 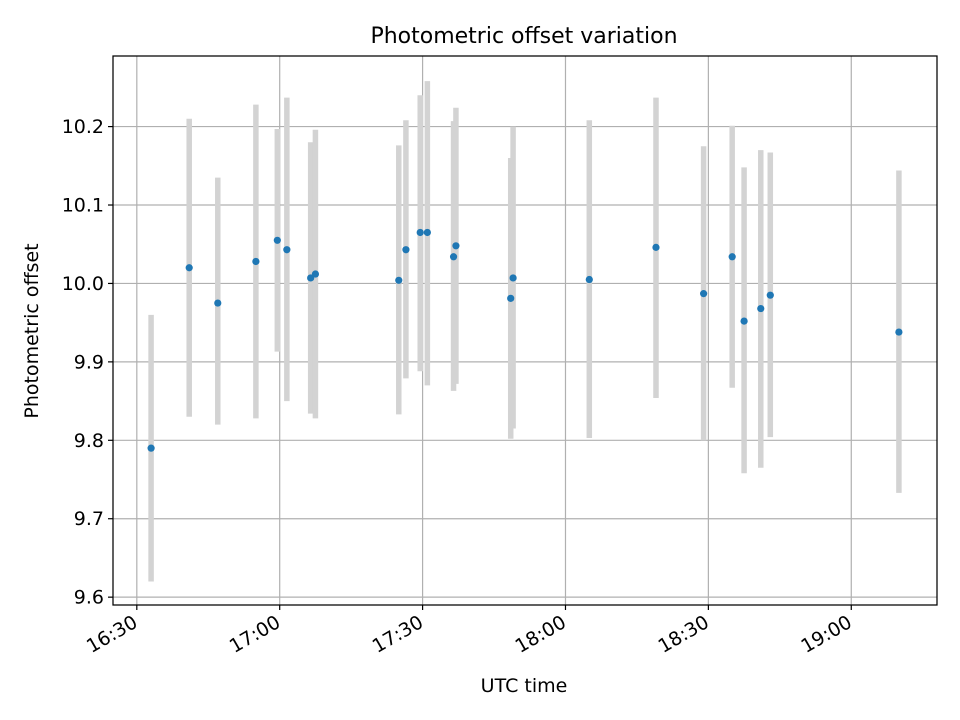 I want to click on y-tick-label: 9.6, so click(x=89, y=598).